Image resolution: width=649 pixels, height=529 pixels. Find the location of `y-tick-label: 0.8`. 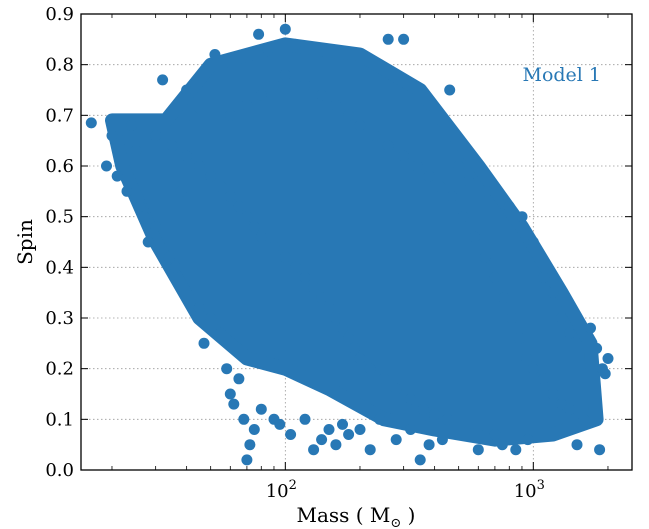

y-tick-label: 0.8 is located at coordinates (59, 65).